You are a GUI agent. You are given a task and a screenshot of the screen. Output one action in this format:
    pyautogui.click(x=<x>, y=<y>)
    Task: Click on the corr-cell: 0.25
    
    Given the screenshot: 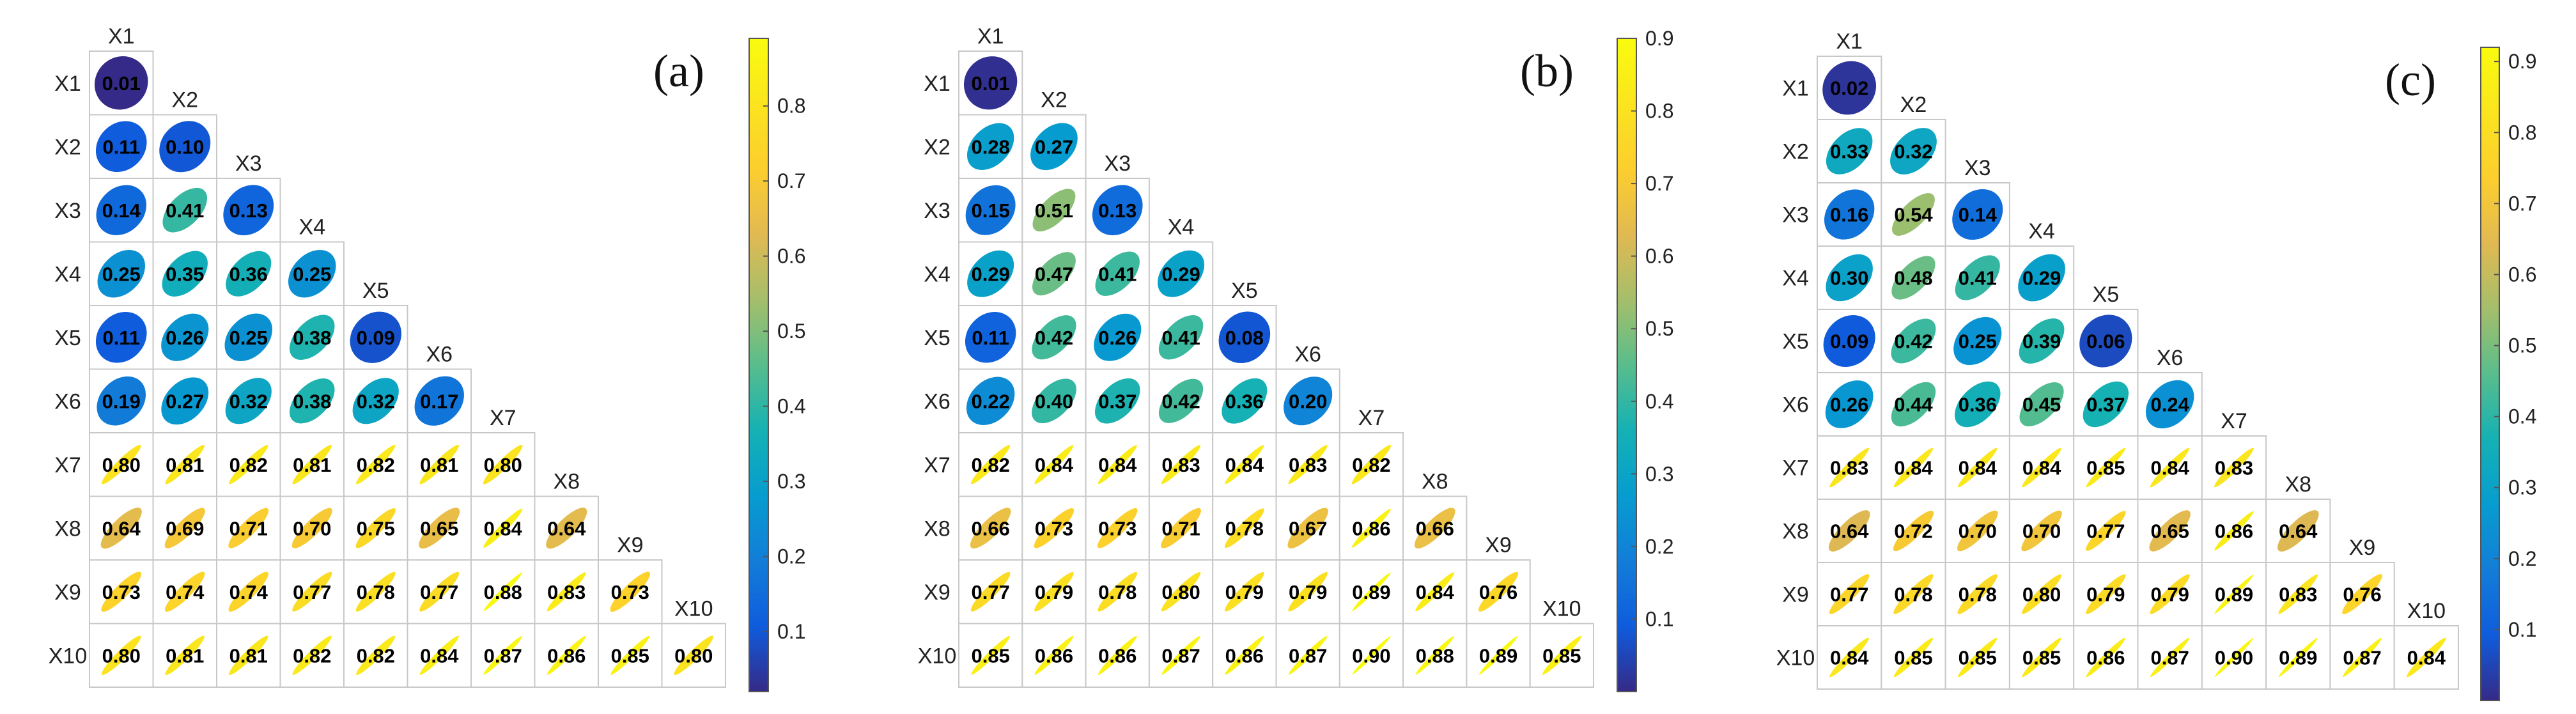 What is the action you would take?
    pyautogui.click(x=1977, y=341)
    